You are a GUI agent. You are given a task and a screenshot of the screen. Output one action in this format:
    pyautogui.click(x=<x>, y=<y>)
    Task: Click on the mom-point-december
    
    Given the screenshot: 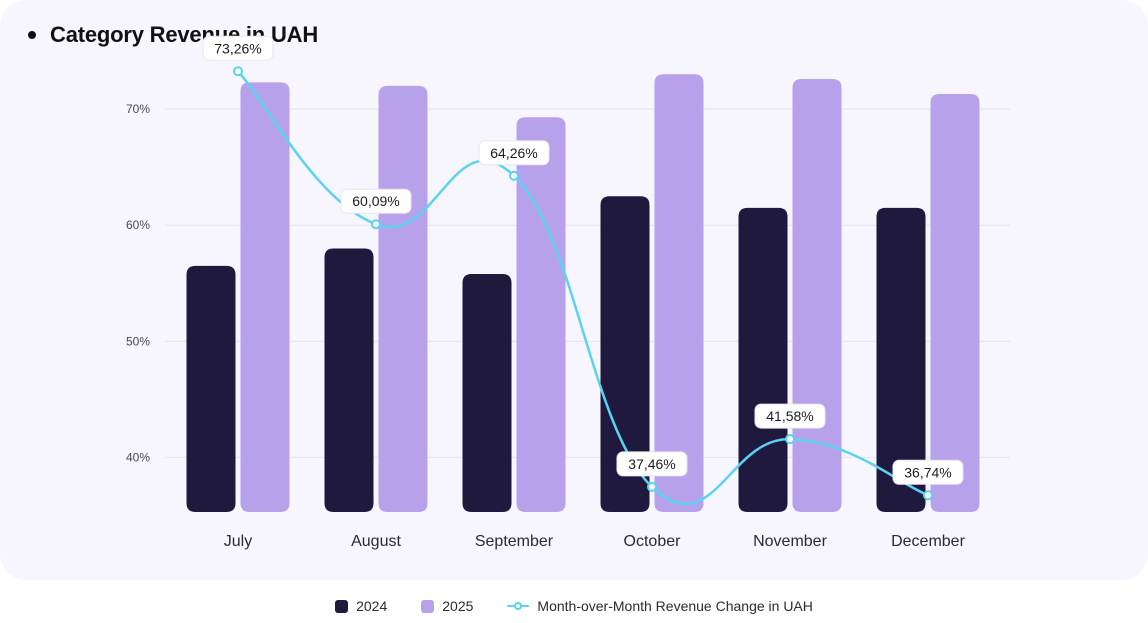 What is the action you would take?
    pyautogui.click(x=928, y=495)
    